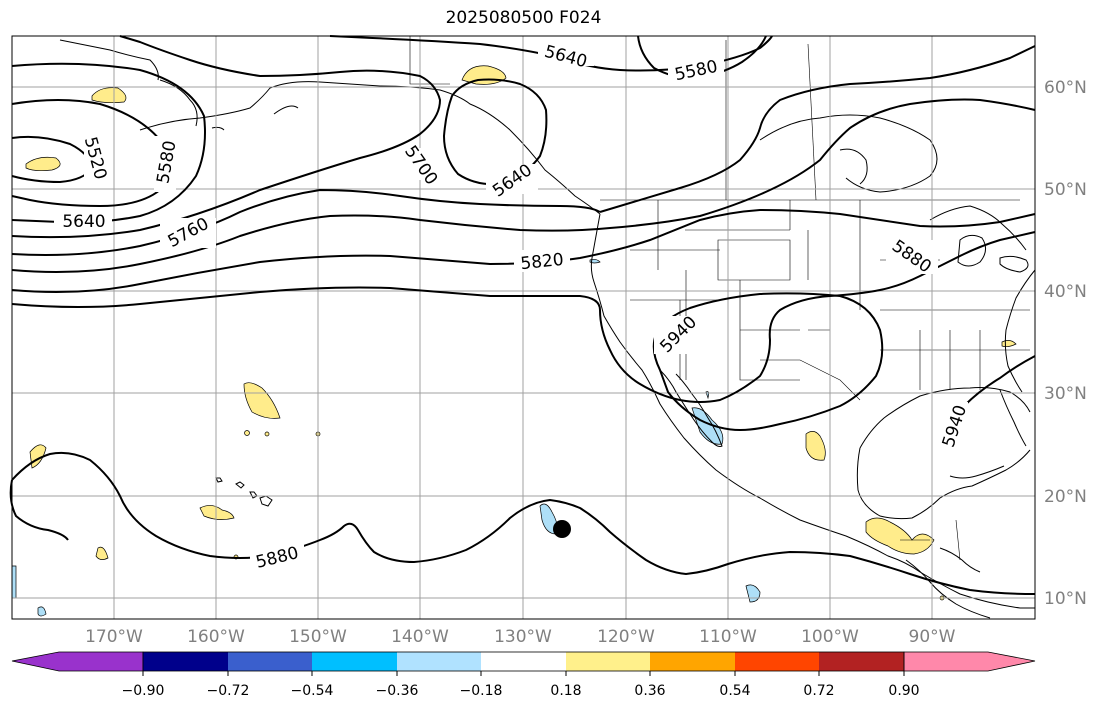 This screenshot has width=1105, height=712. I want to click on lat-label: 40°N, so click(1065, 292).